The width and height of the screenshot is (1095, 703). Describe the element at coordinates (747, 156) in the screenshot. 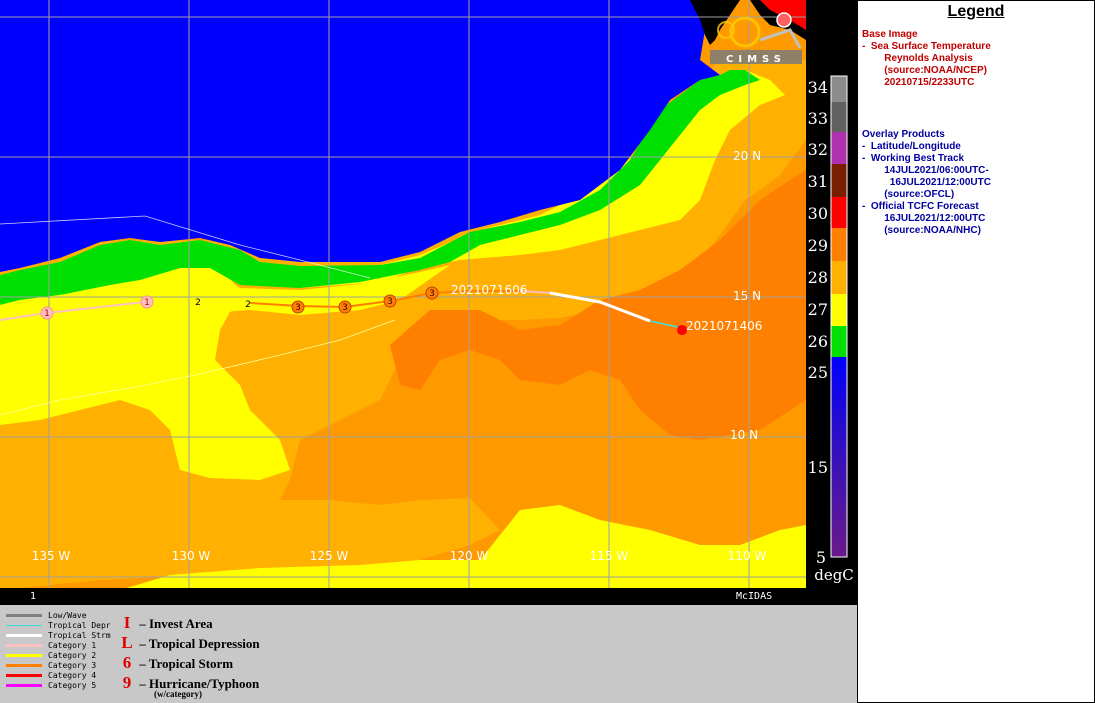

I see `lat-label-20n: 20 N` at that location.